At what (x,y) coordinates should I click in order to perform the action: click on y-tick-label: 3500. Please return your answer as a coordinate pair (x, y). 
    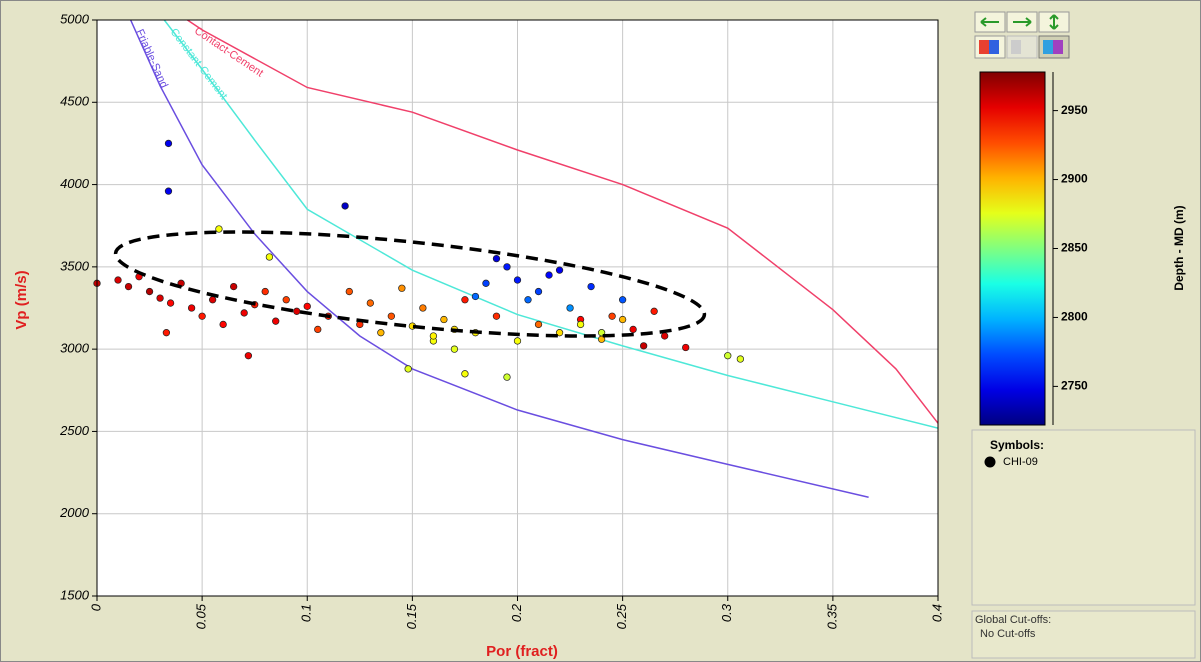
    Looking at the image, I should click on (75, 265).